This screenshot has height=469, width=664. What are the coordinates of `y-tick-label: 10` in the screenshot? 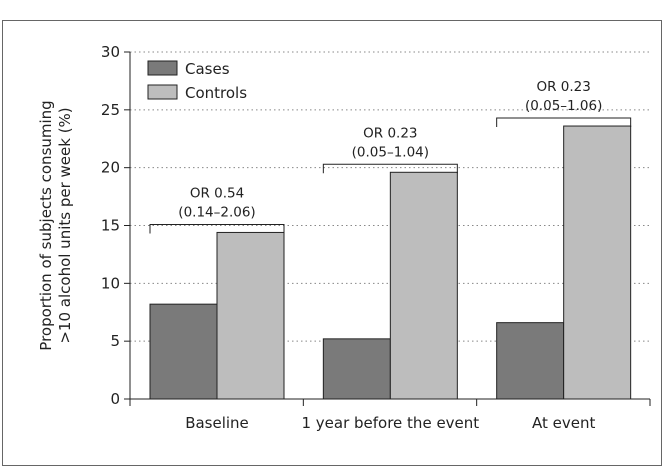 It's located at (110, 283).